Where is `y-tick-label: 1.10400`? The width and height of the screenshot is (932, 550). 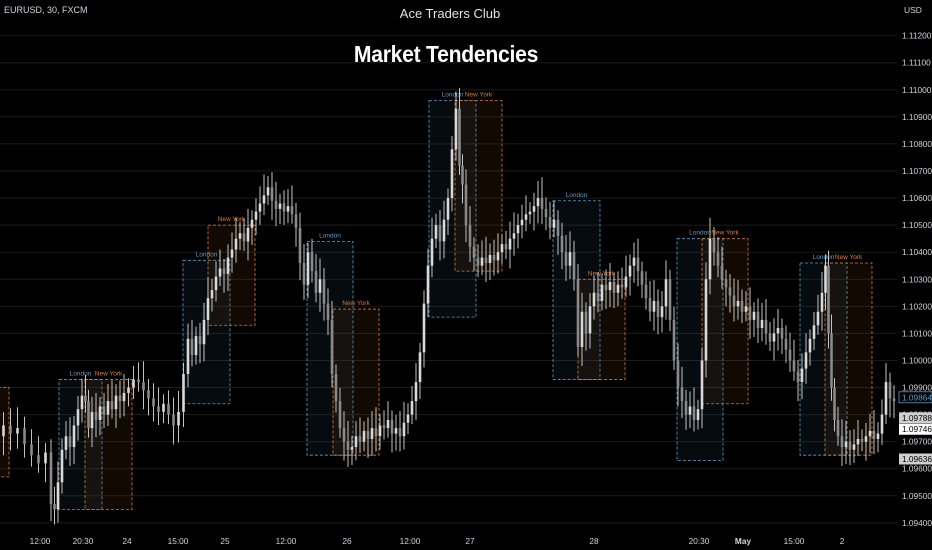
y-tick-label: 1.10400 is located at coordinates (917, 252).